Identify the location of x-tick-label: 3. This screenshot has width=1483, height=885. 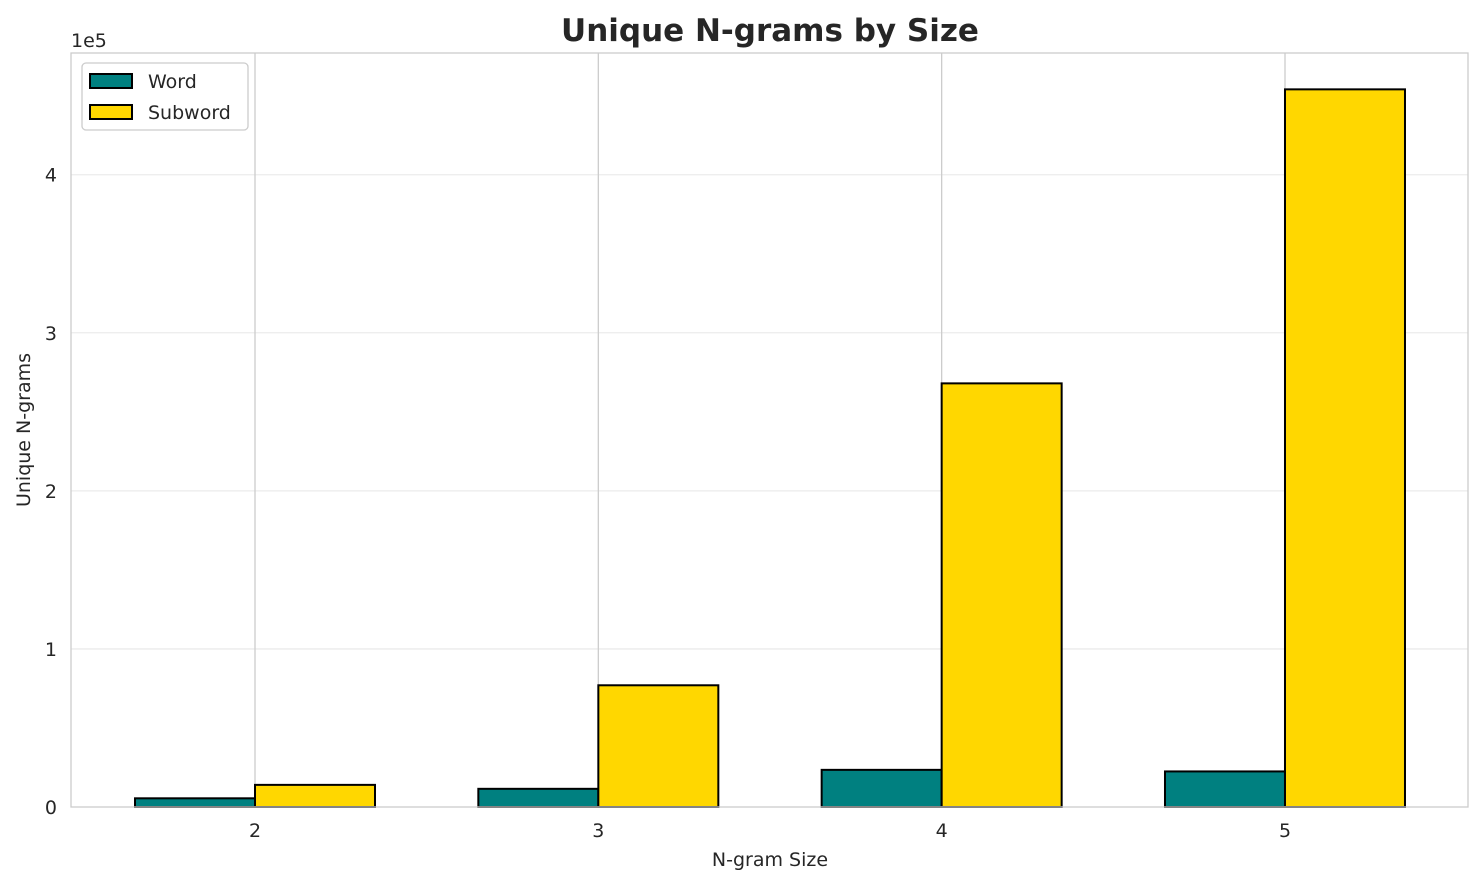
(598, 831).